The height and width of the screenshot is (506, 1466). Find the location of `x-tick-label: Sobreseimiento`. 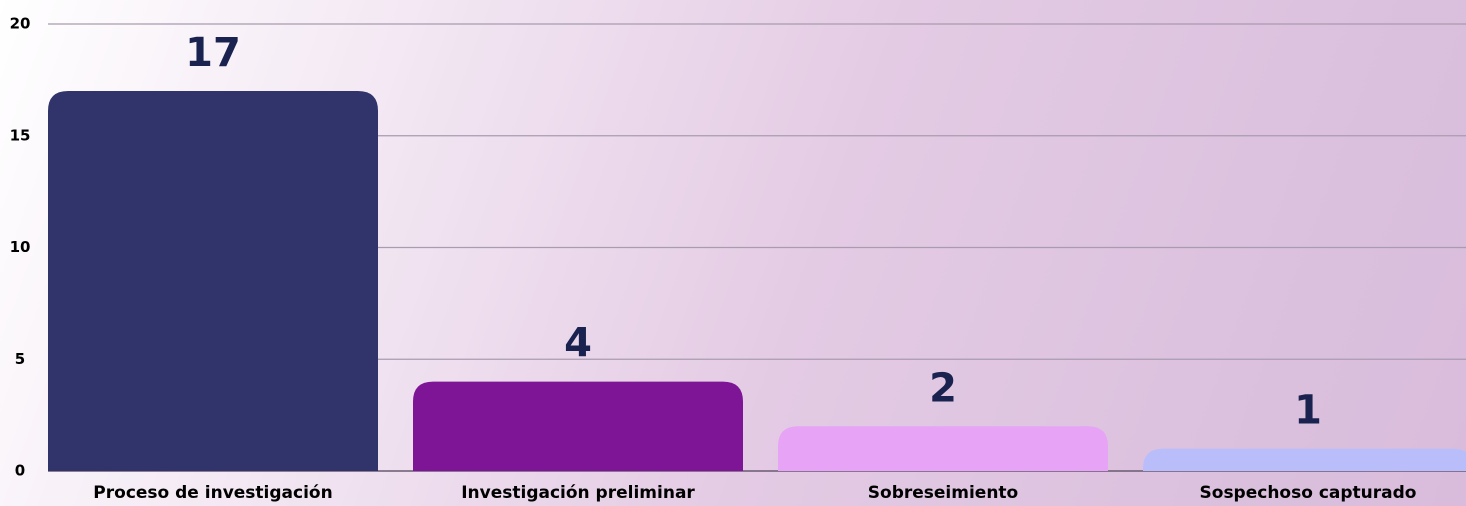

x-tick-label: Sobreseimiento is located at coordinates (943, 493).